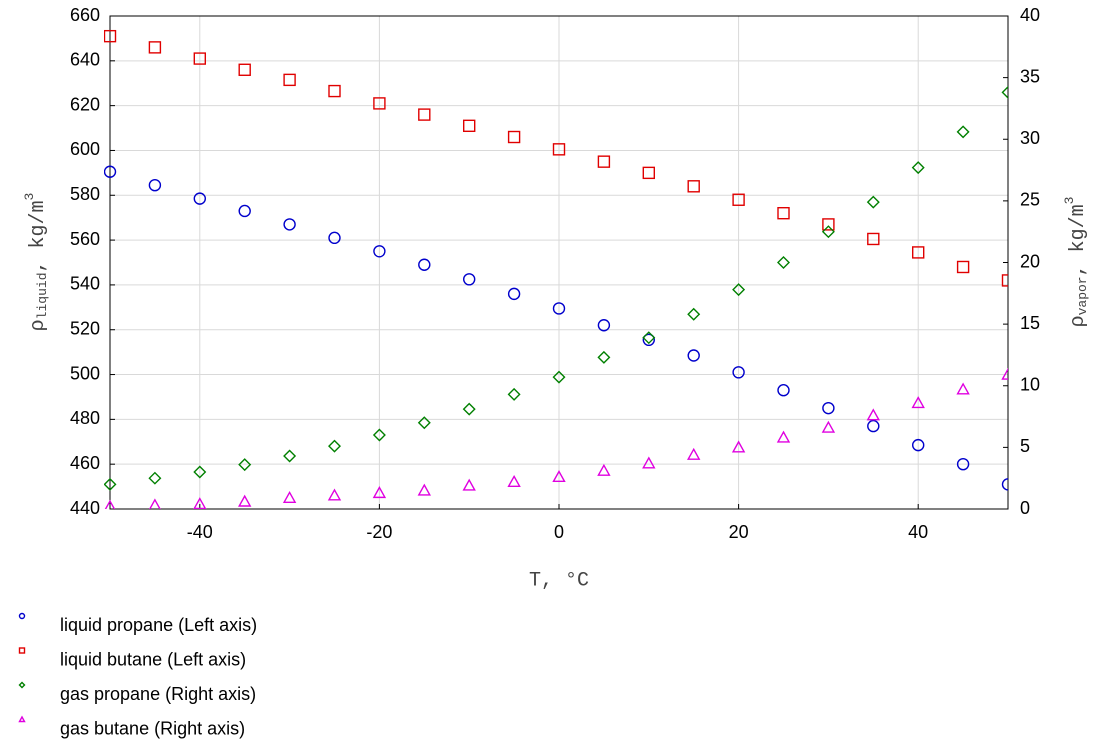 This screenshot has height=753, width=1102. I want to click on y-tick-label: 520, so click(85, 328).